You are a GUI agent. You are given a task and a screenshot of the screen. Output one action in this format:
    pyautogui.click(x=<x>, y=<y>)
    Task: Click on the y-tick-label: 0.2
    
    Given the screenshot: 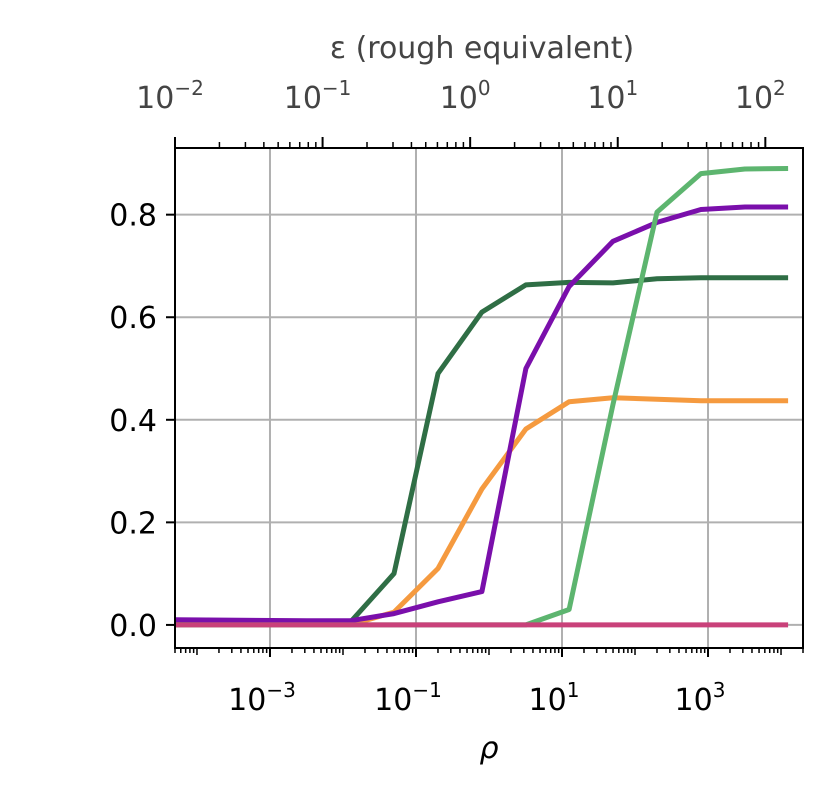 What is the action you would take?
    pyautogui.click(x=133, y=523)
    